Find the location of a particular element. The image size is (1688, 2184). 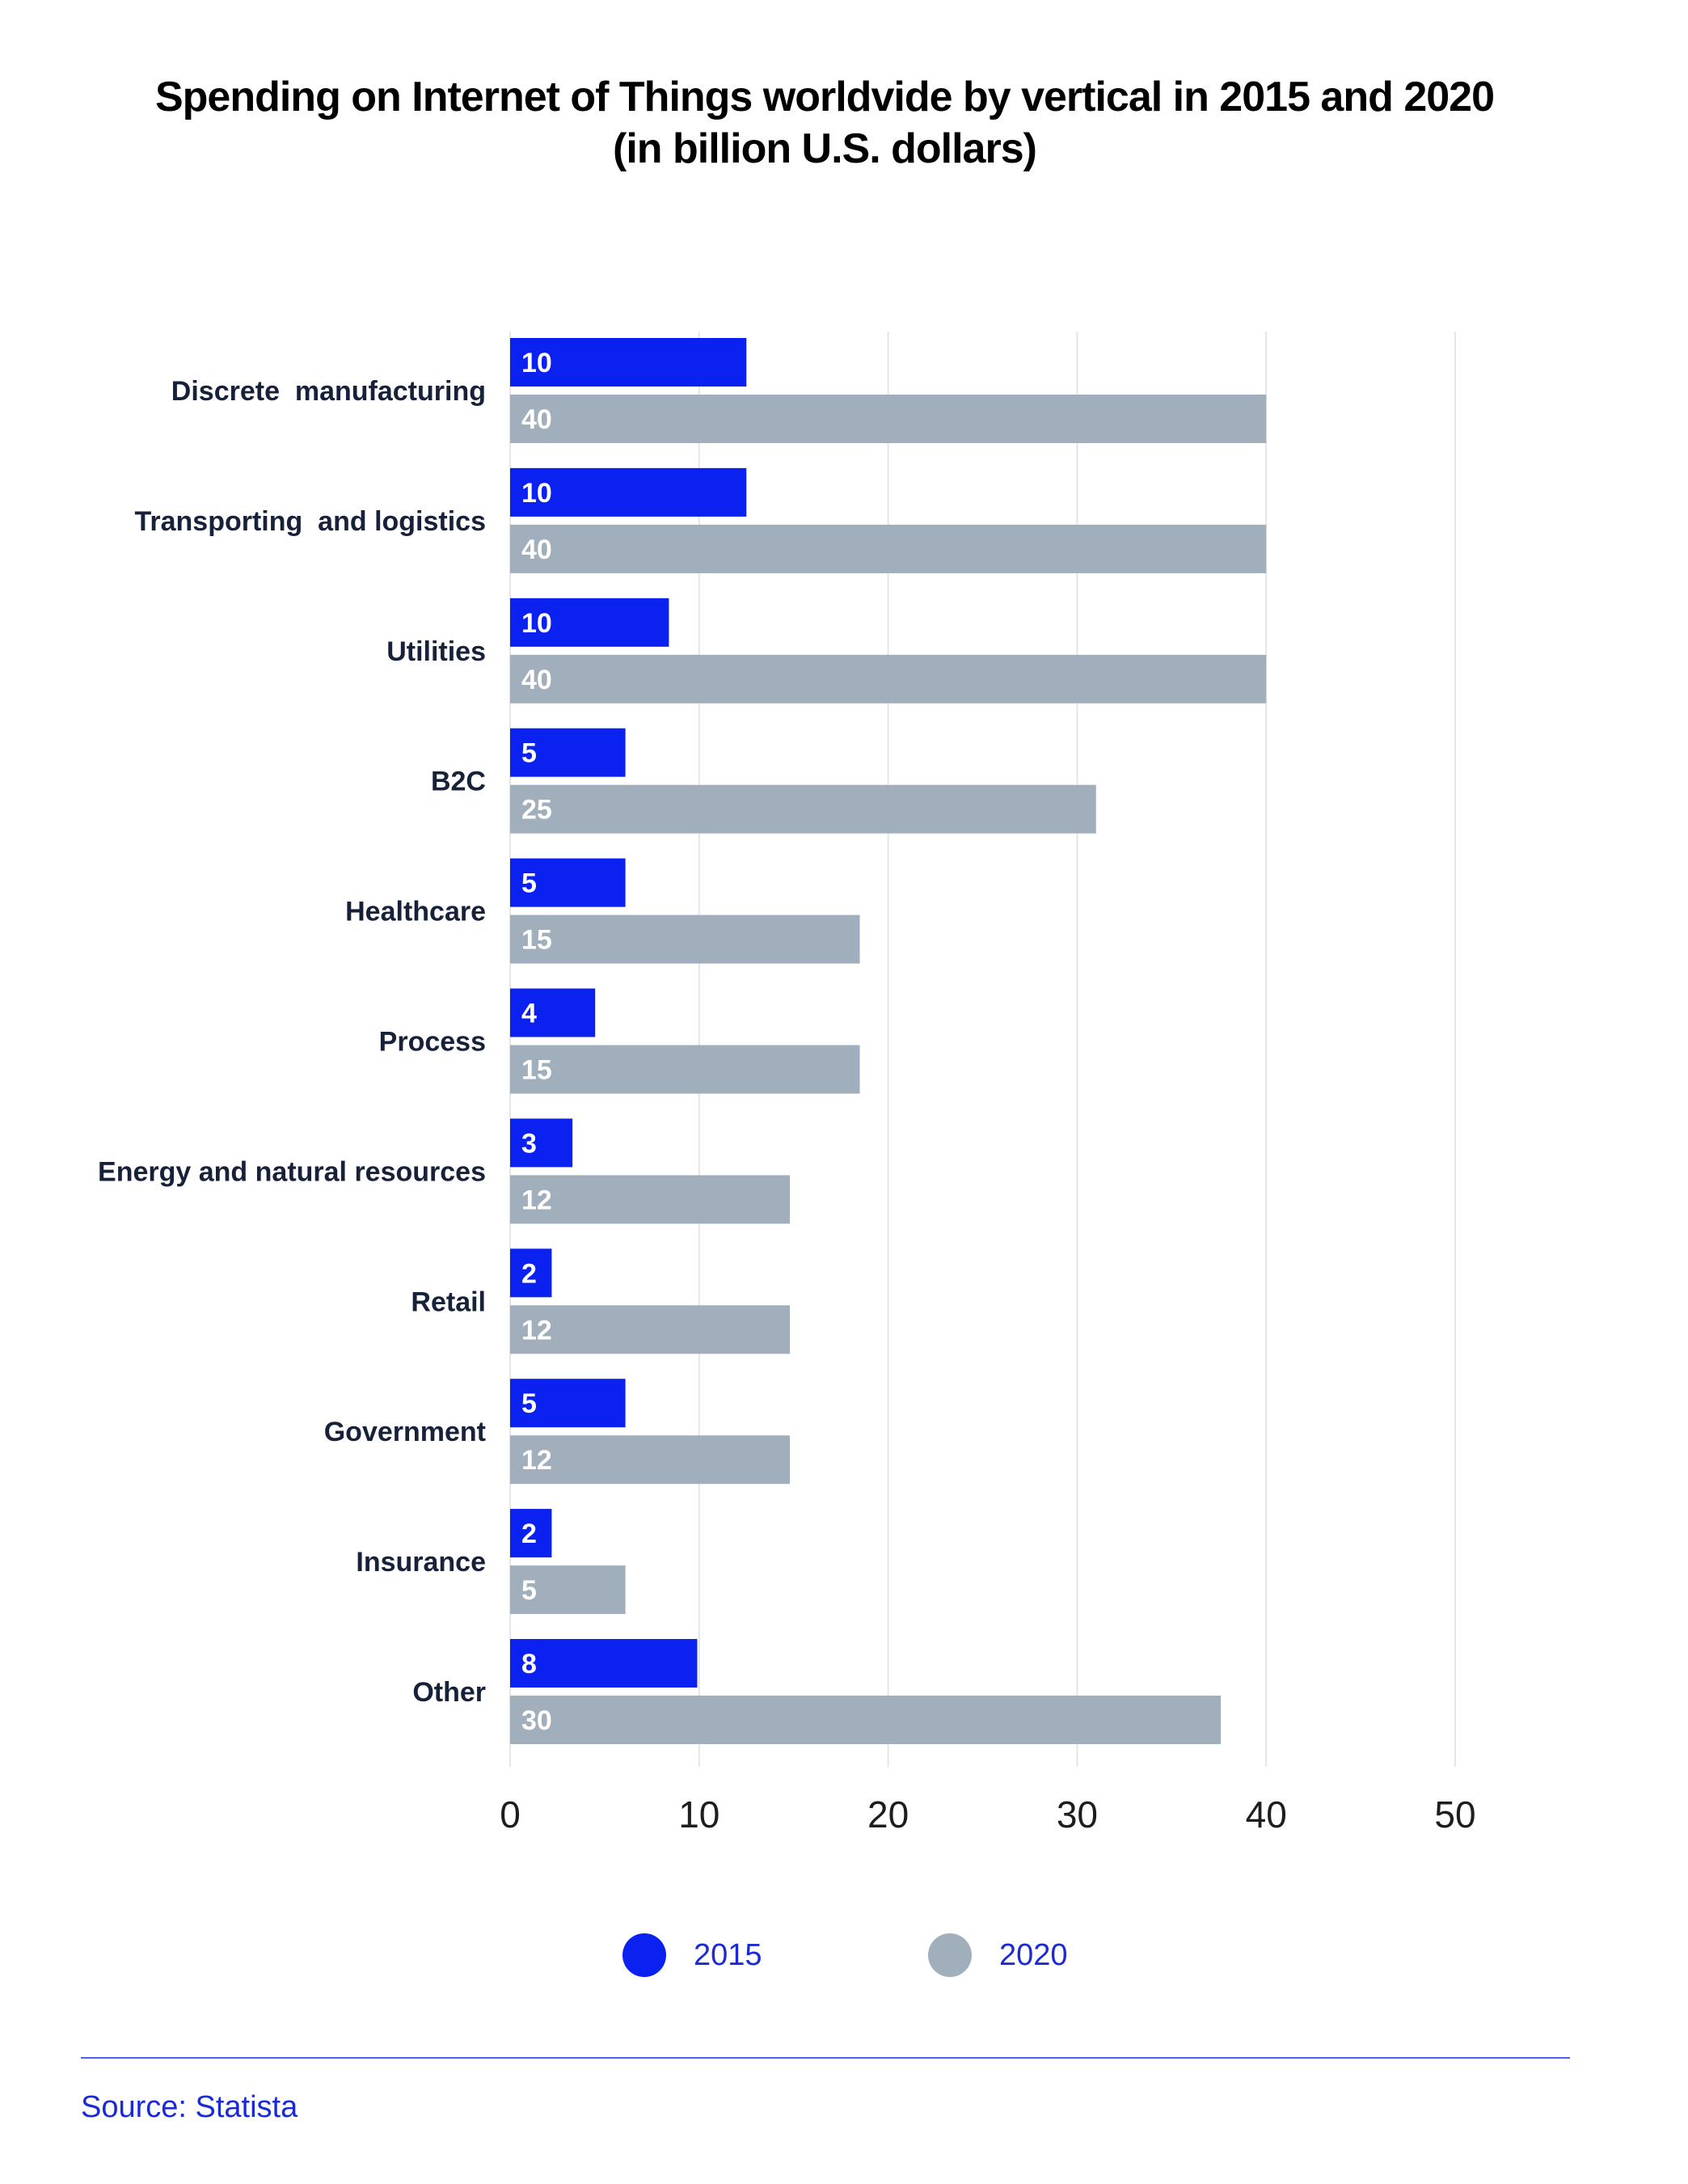

bar-label-2020-8: 12 is located at coordinates (536, 1330).